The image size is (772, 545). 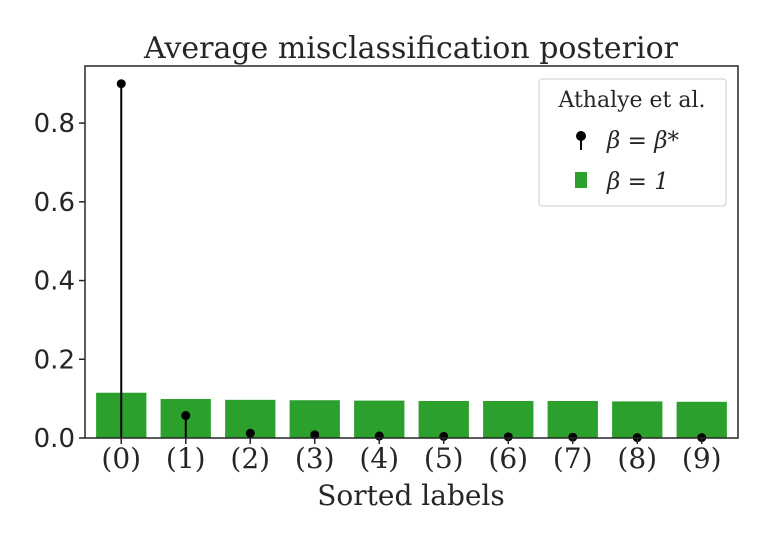 What do you see at coordinates (573, 458) in the screenshot?
I see `x-tick-label: (7)` at bounding box center [573, 458].